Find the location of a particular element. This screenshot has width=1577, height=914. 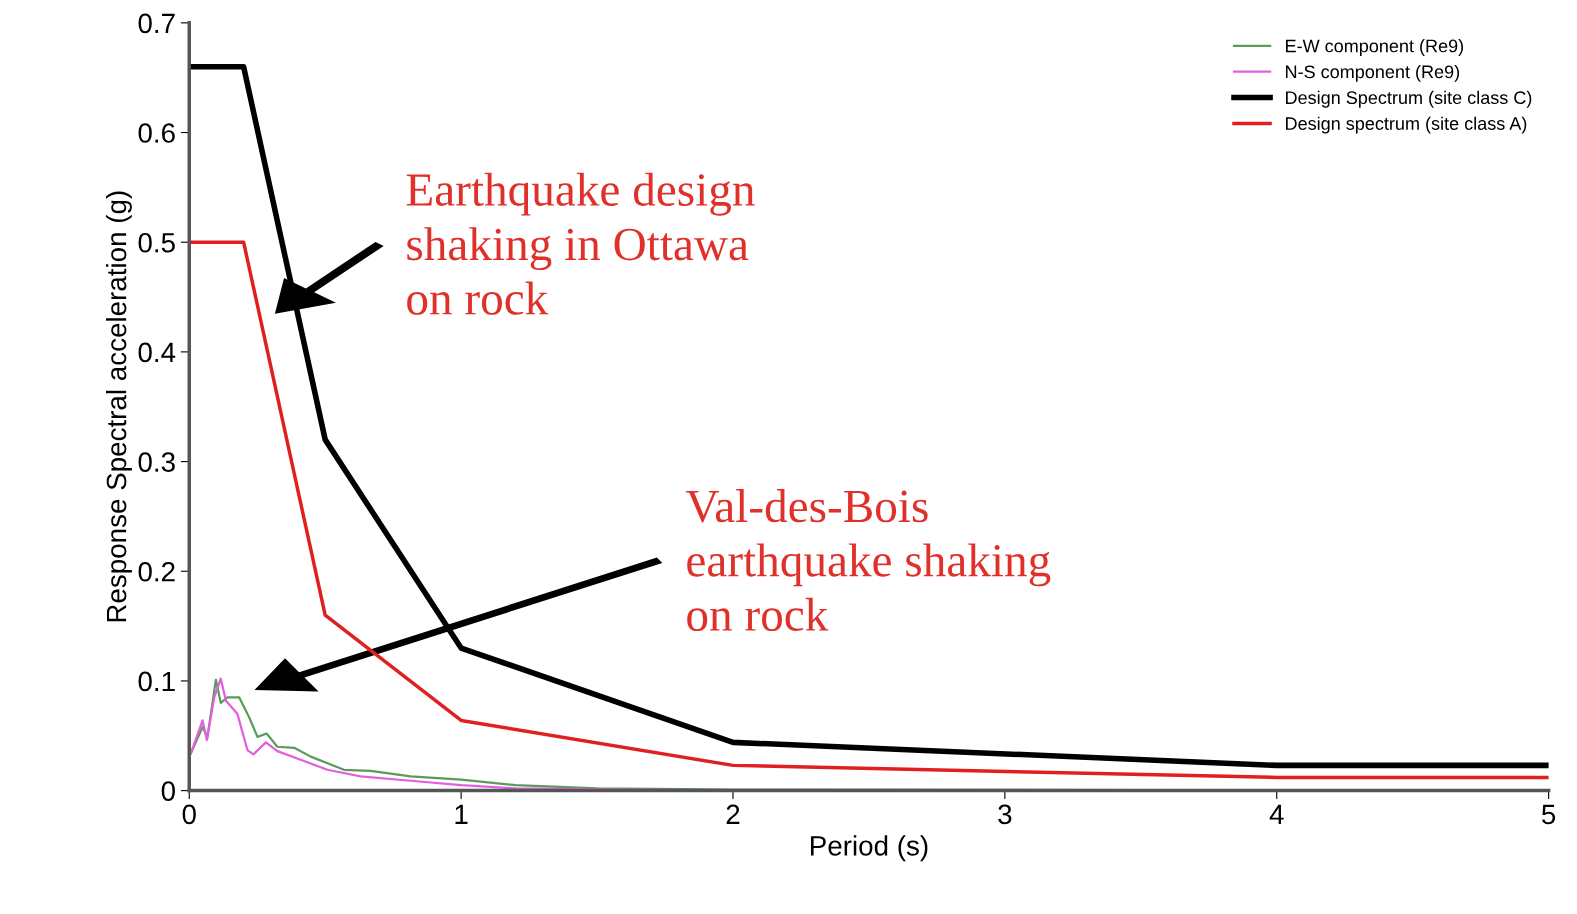

legend-label: E-W component (Re9) is located at coordinates (1375, 47).